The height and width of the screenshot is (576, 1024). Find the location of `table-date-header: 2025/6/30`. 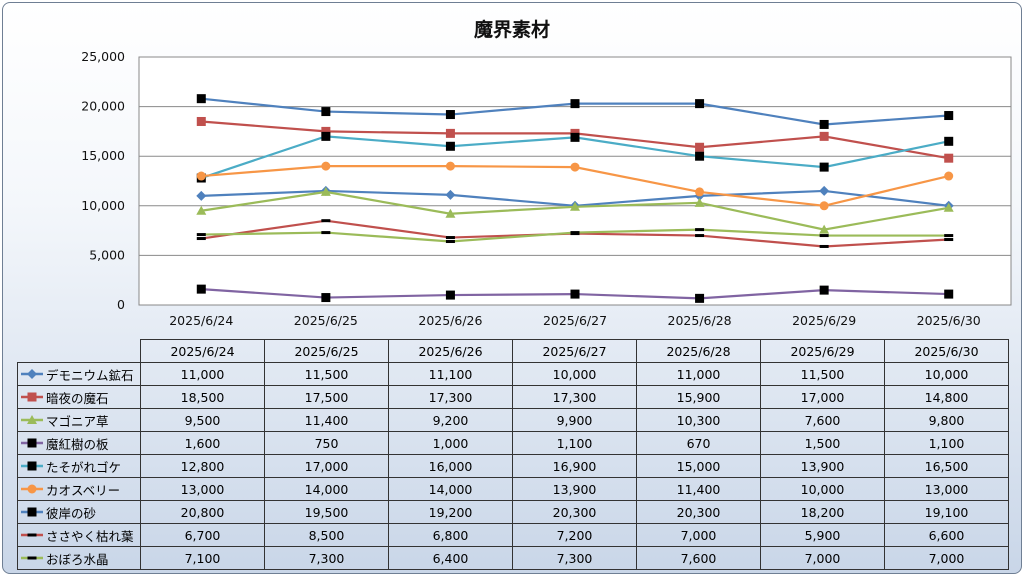

table-date-header: 2025/6/30 is located at coordinates (946, 351).